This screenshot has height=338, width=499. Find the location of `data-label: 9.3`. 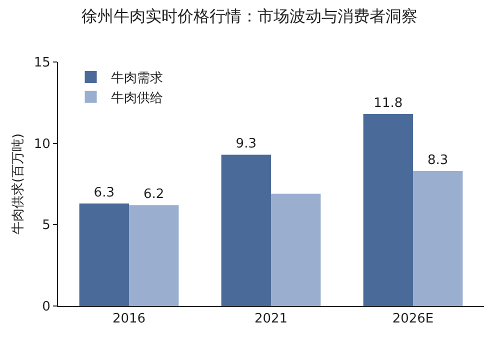

data-label: 9.3 is located at coordinates (246, 144).